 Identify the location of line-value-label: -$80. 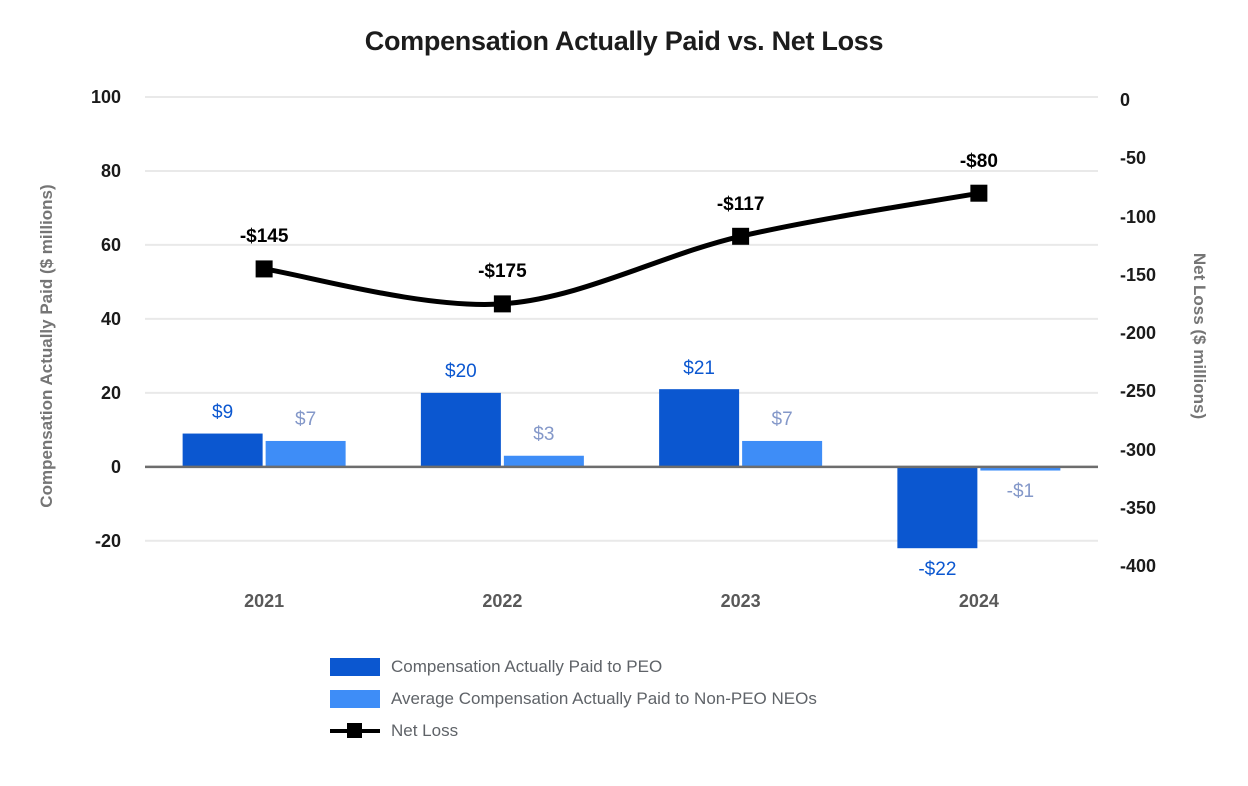
(978, 161).